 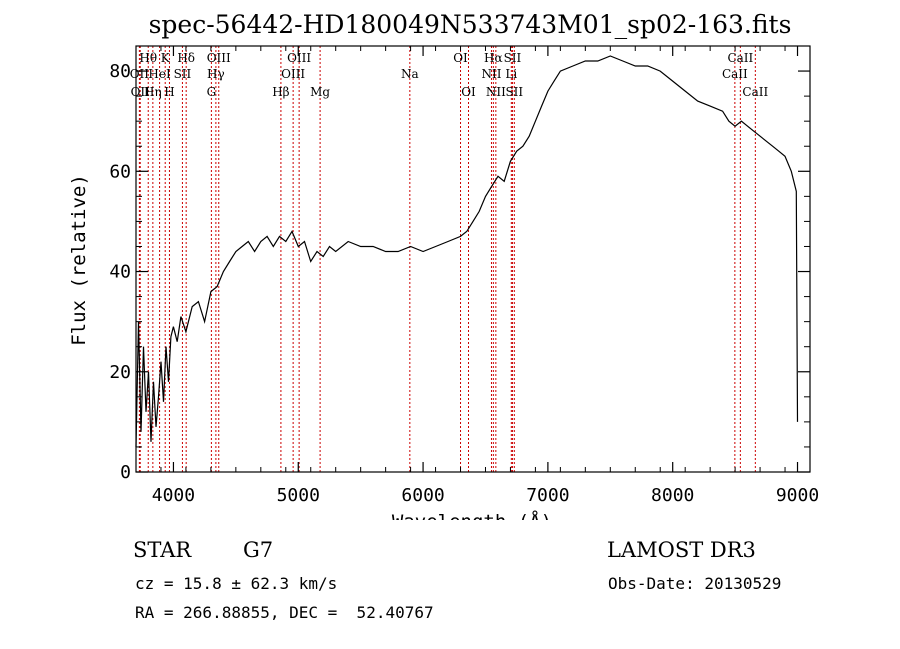 I want to click on spectral-line-label: H, so click(x=169, y=92).